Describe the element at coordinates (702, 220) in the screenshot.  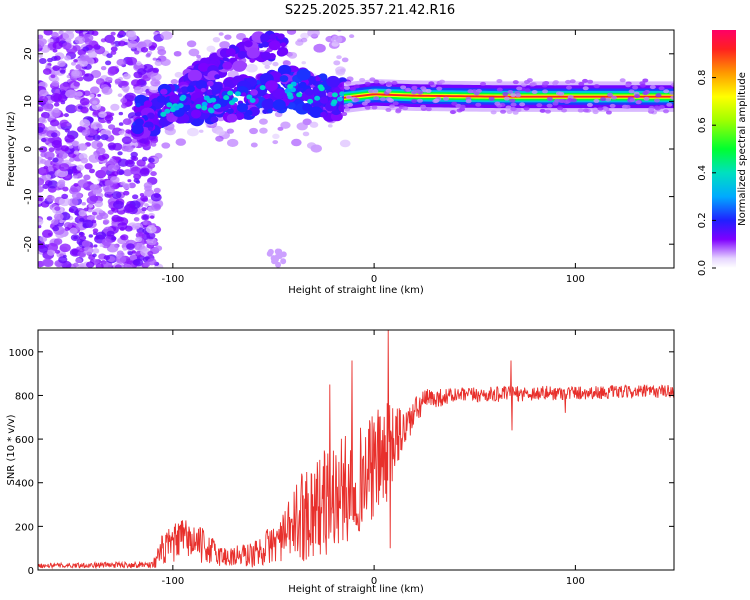
I see `colorbar-tick-label: 0.2` at that location.